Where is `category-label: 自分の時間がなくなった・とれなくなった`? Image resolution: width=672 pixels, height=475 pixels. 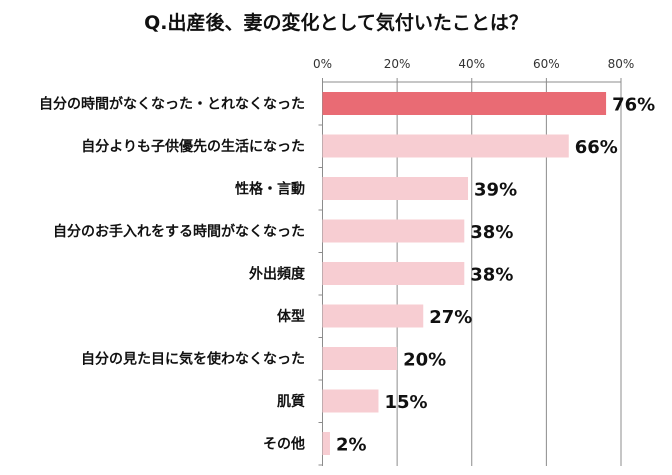
category-label: 自分の時間がなくなった・とれなくなった is located at coordinates (172, 104).